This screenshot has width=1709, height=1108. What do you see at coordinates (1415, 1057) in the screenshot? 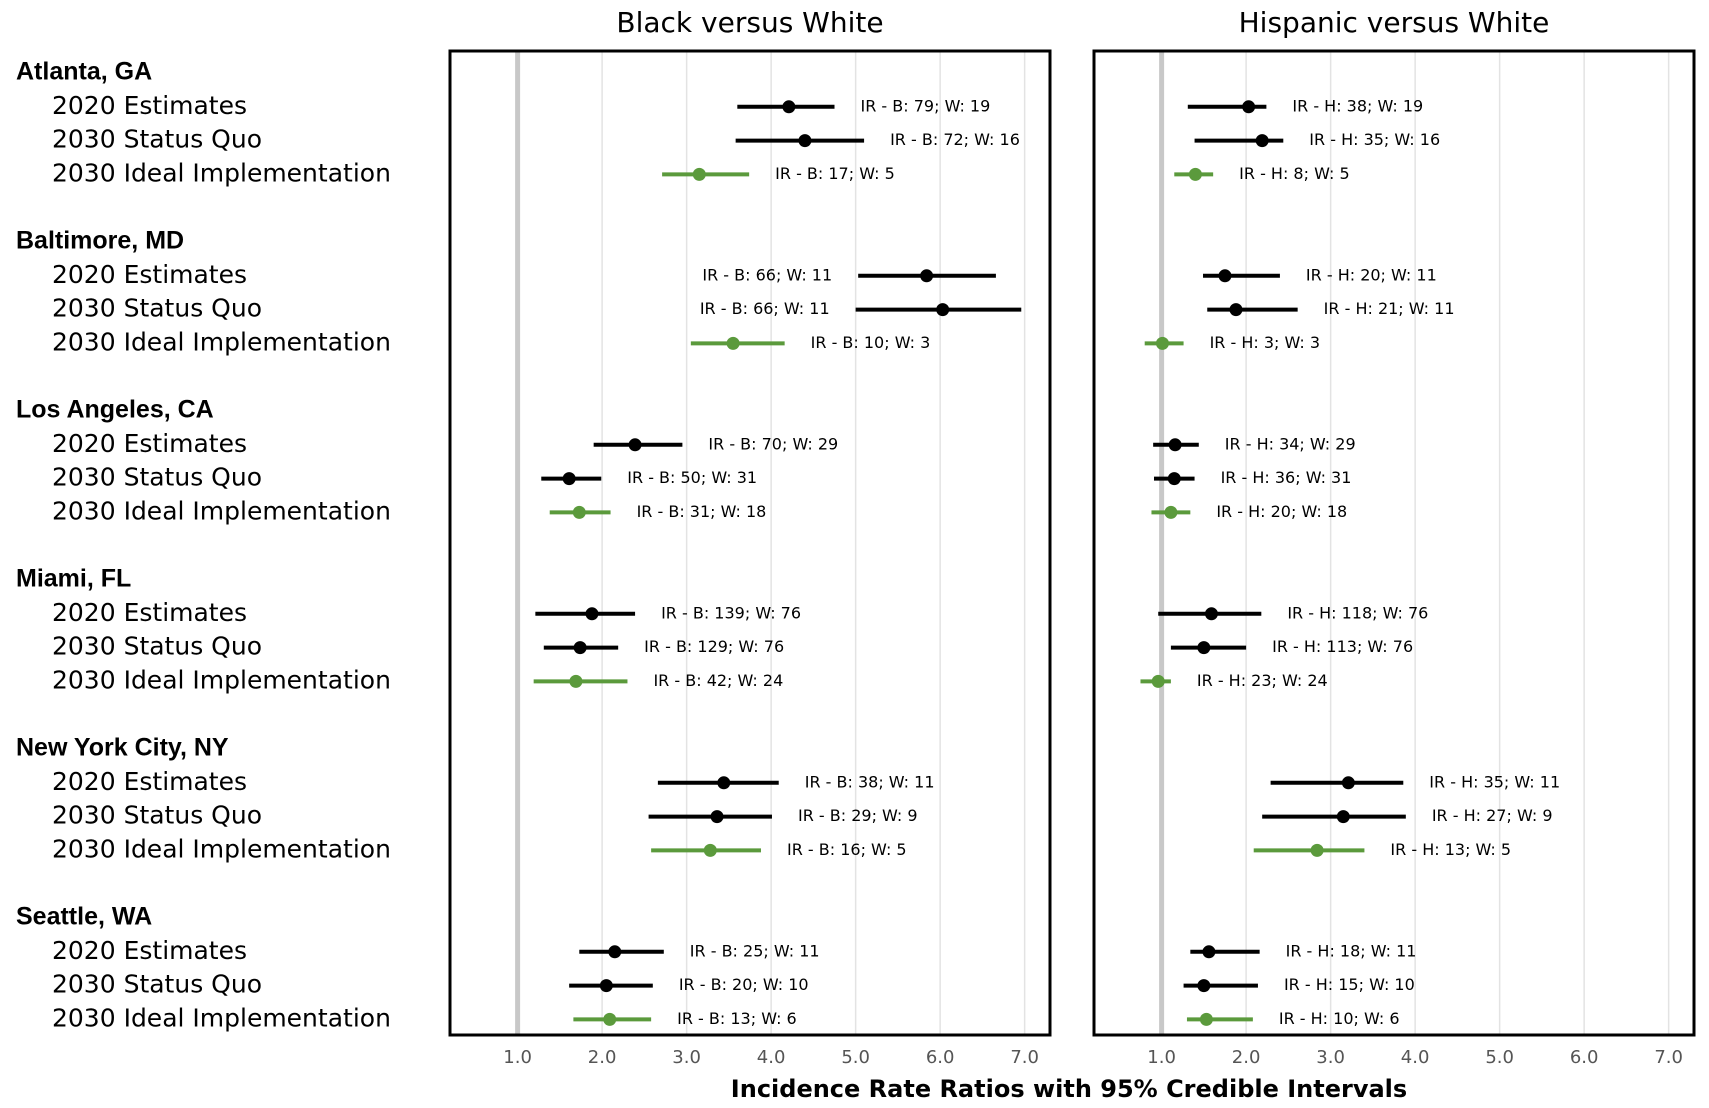
I see `x-tick-label: 4.0` at bounding box center [1415, 1057].